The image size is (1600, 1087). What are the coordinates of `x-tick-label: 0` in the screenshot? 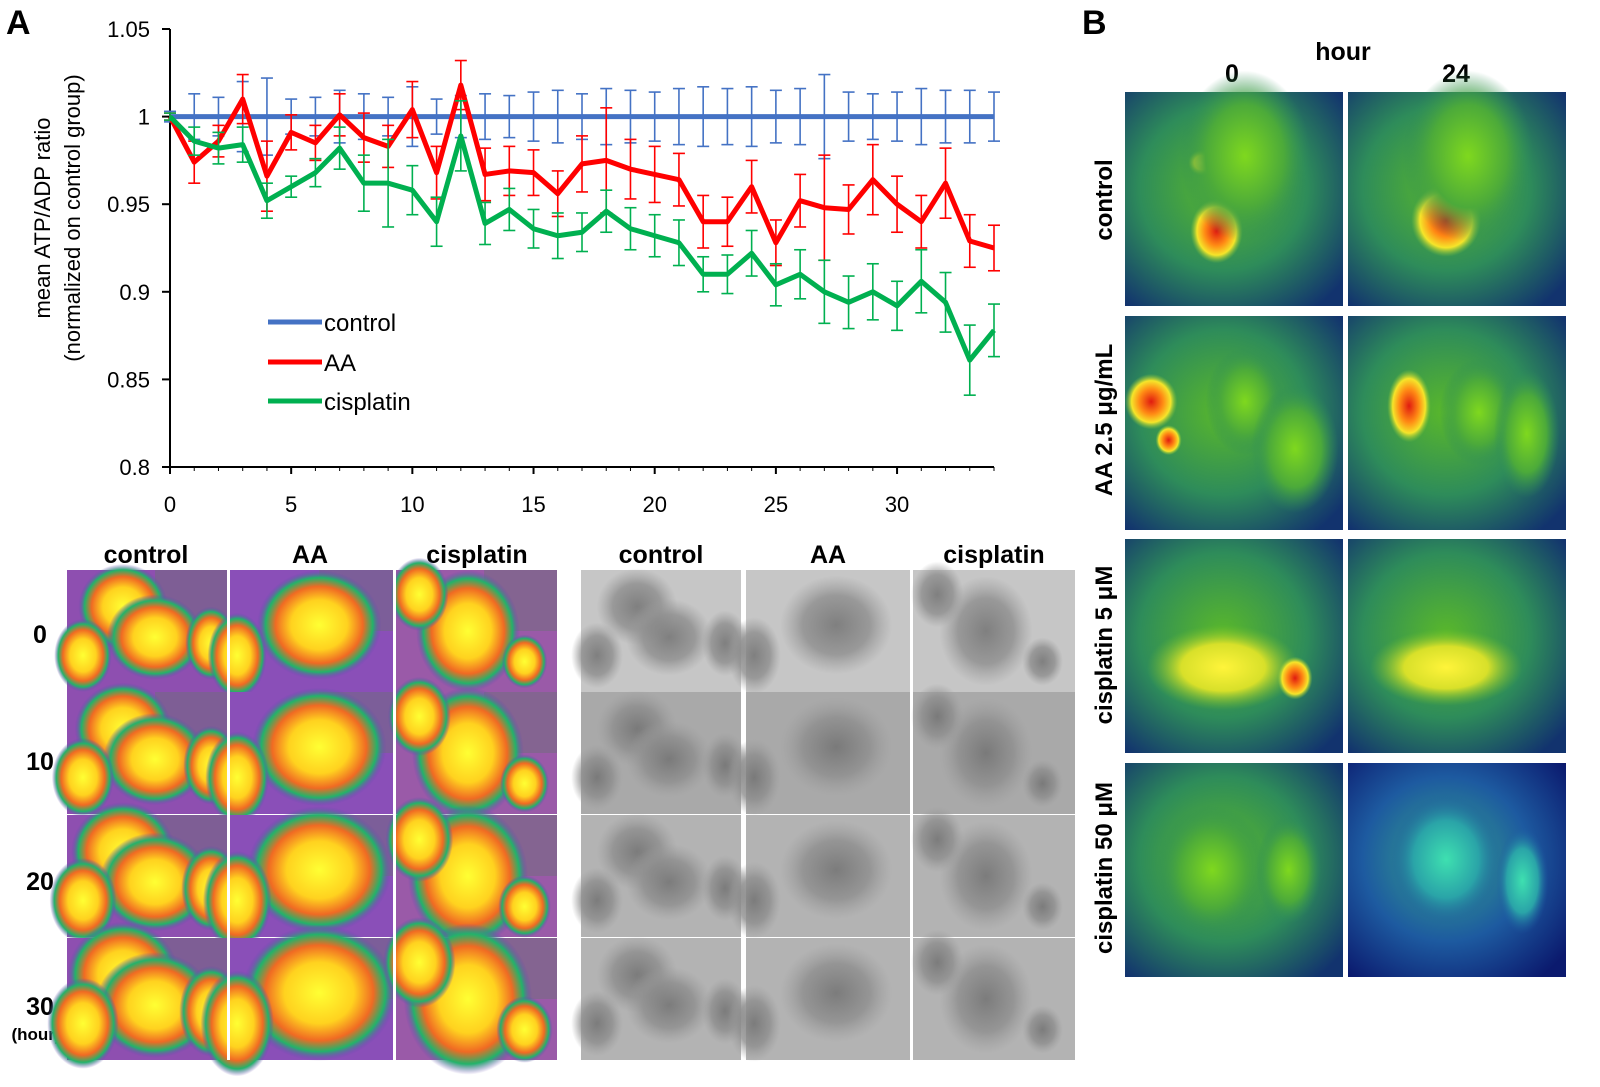 It's located at (170, 504).